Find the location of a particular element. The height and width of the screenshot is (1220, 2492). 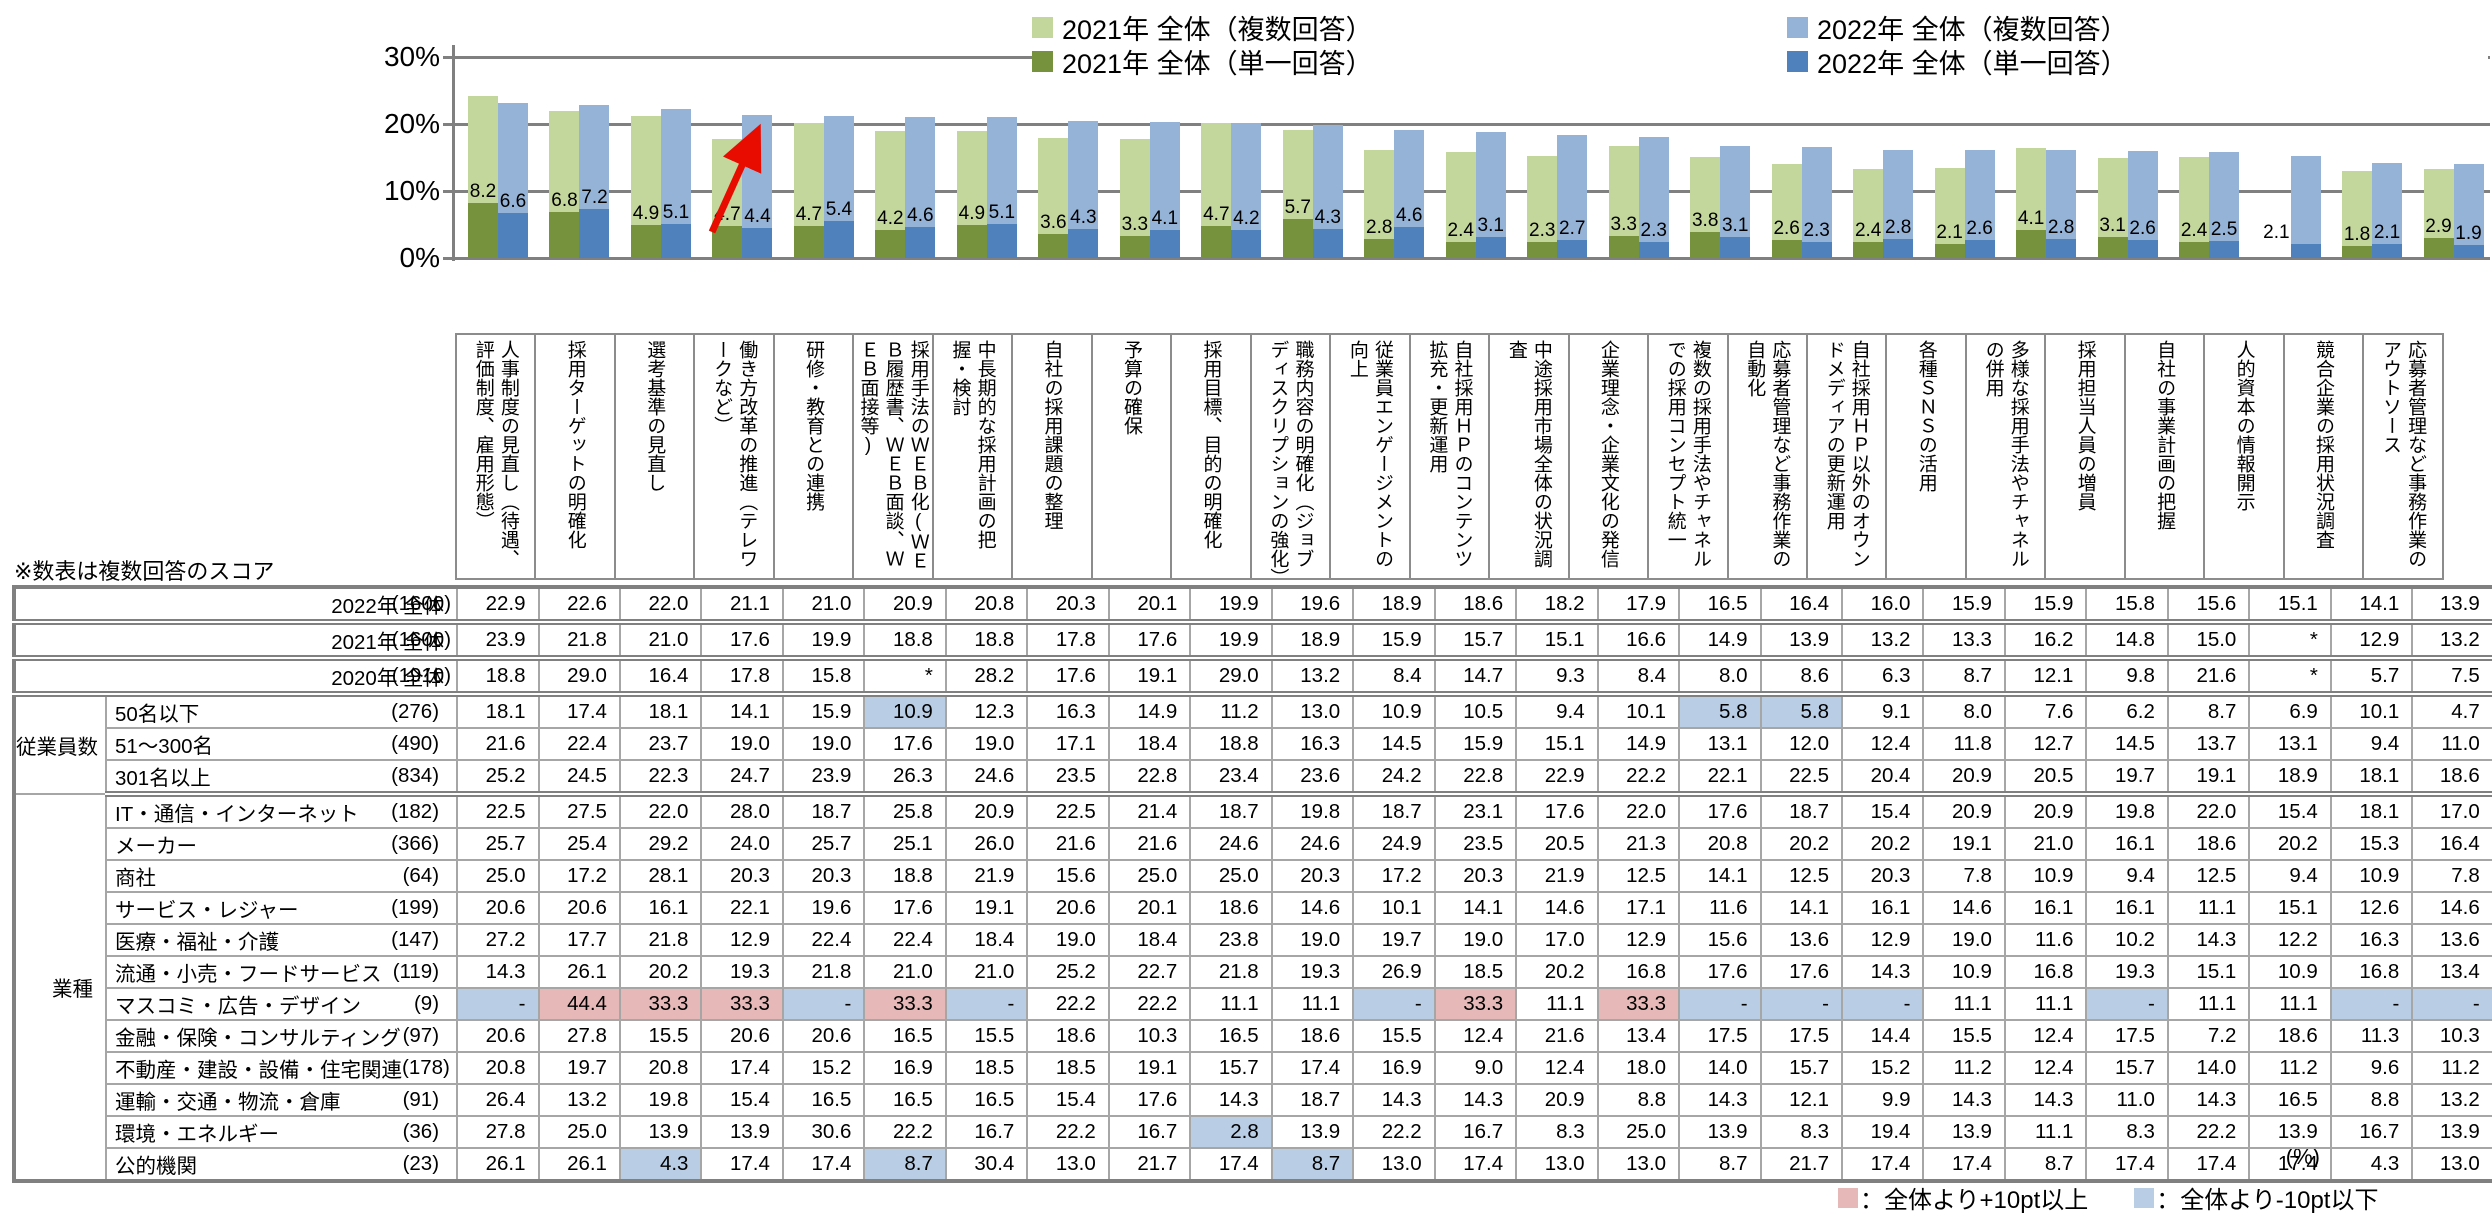

data-cell: 21.6 is located at coordinates (1068, 844).